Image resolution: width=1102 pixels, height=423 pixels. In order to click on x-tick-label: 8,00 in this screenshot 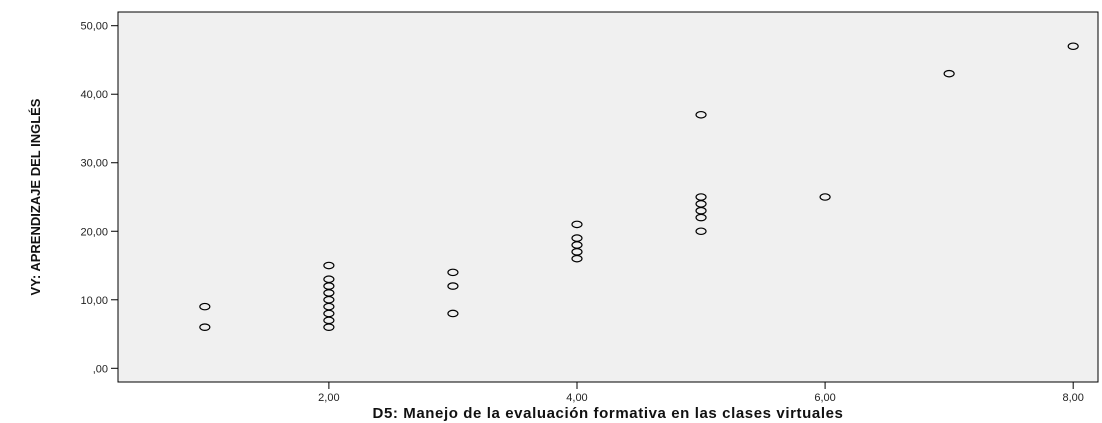, I will do `click(1072, 398)`.